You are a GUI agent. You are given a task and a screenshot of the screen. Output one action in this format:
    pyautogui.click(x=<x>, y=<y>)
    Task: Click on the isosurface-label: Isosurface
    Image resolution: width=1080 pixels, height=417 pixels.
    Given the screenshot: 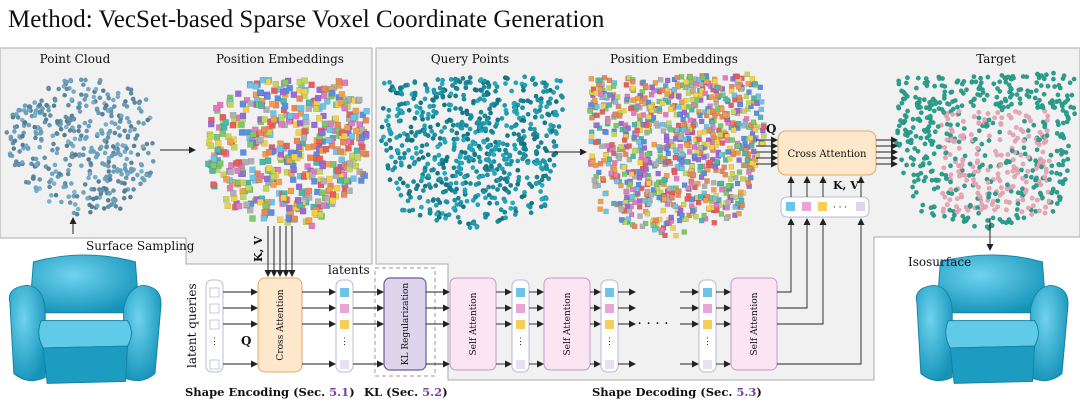 What is the action you would take?
    pyautogui.click(x=939, y=262)
    